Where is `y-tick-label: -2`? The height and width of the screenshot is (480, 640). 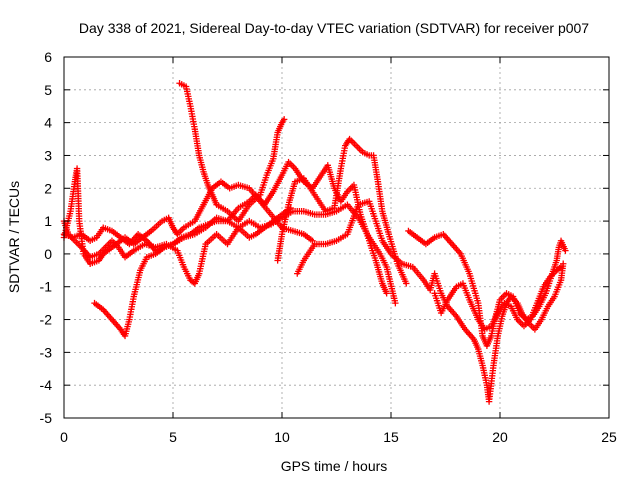
y-tick-label: -2 is located at coordinates (46, 320).